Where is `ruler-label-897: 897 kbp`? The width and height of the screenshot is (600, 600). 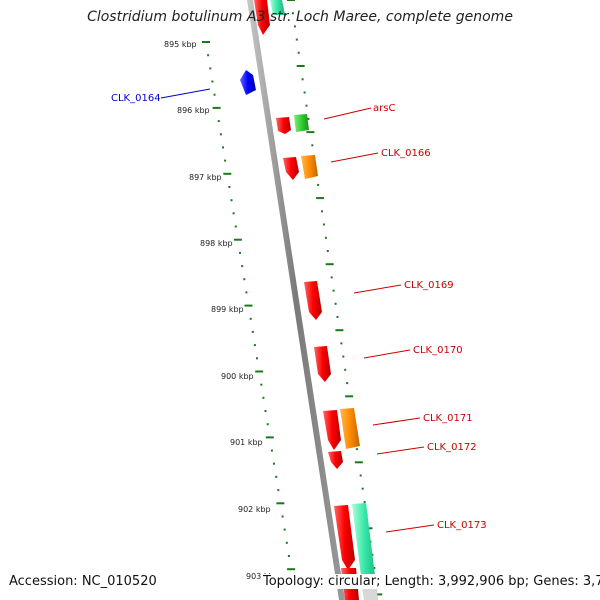
ruler-label-897: 897 kbp is located at coordinates (205, 177).